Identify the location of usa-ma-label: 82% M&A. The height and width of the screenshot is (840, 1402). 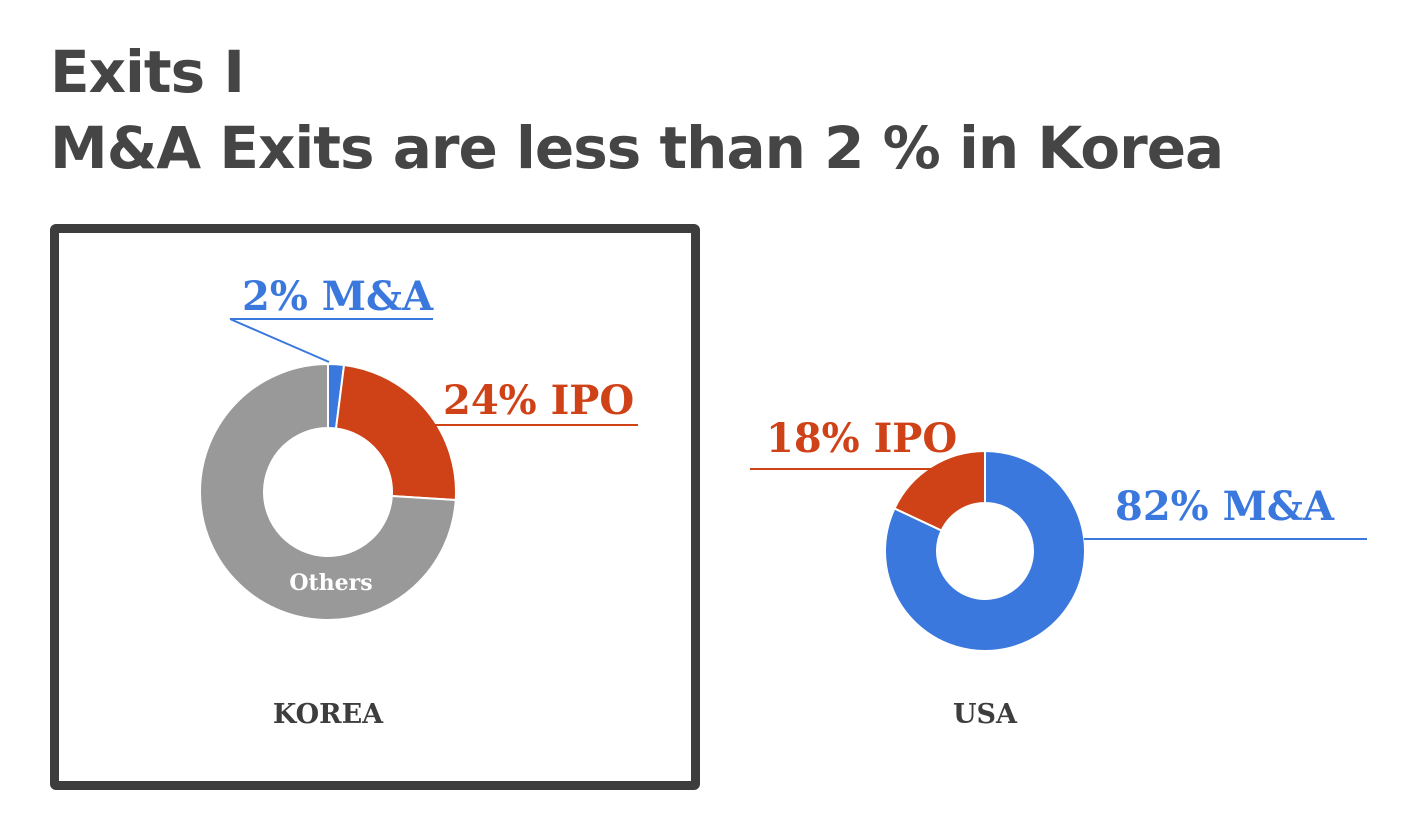
(1225, 506).